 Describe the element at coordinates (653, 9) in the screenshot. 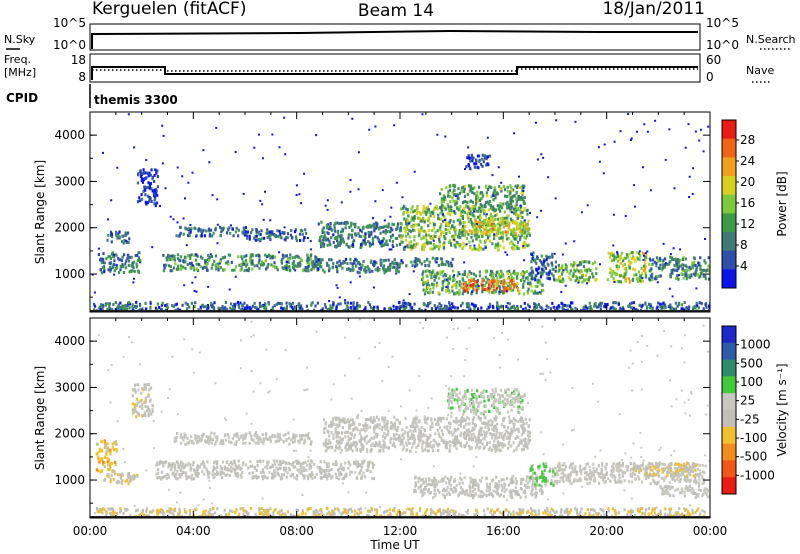

I see `date-title: 18/Jan/2011` at that location.